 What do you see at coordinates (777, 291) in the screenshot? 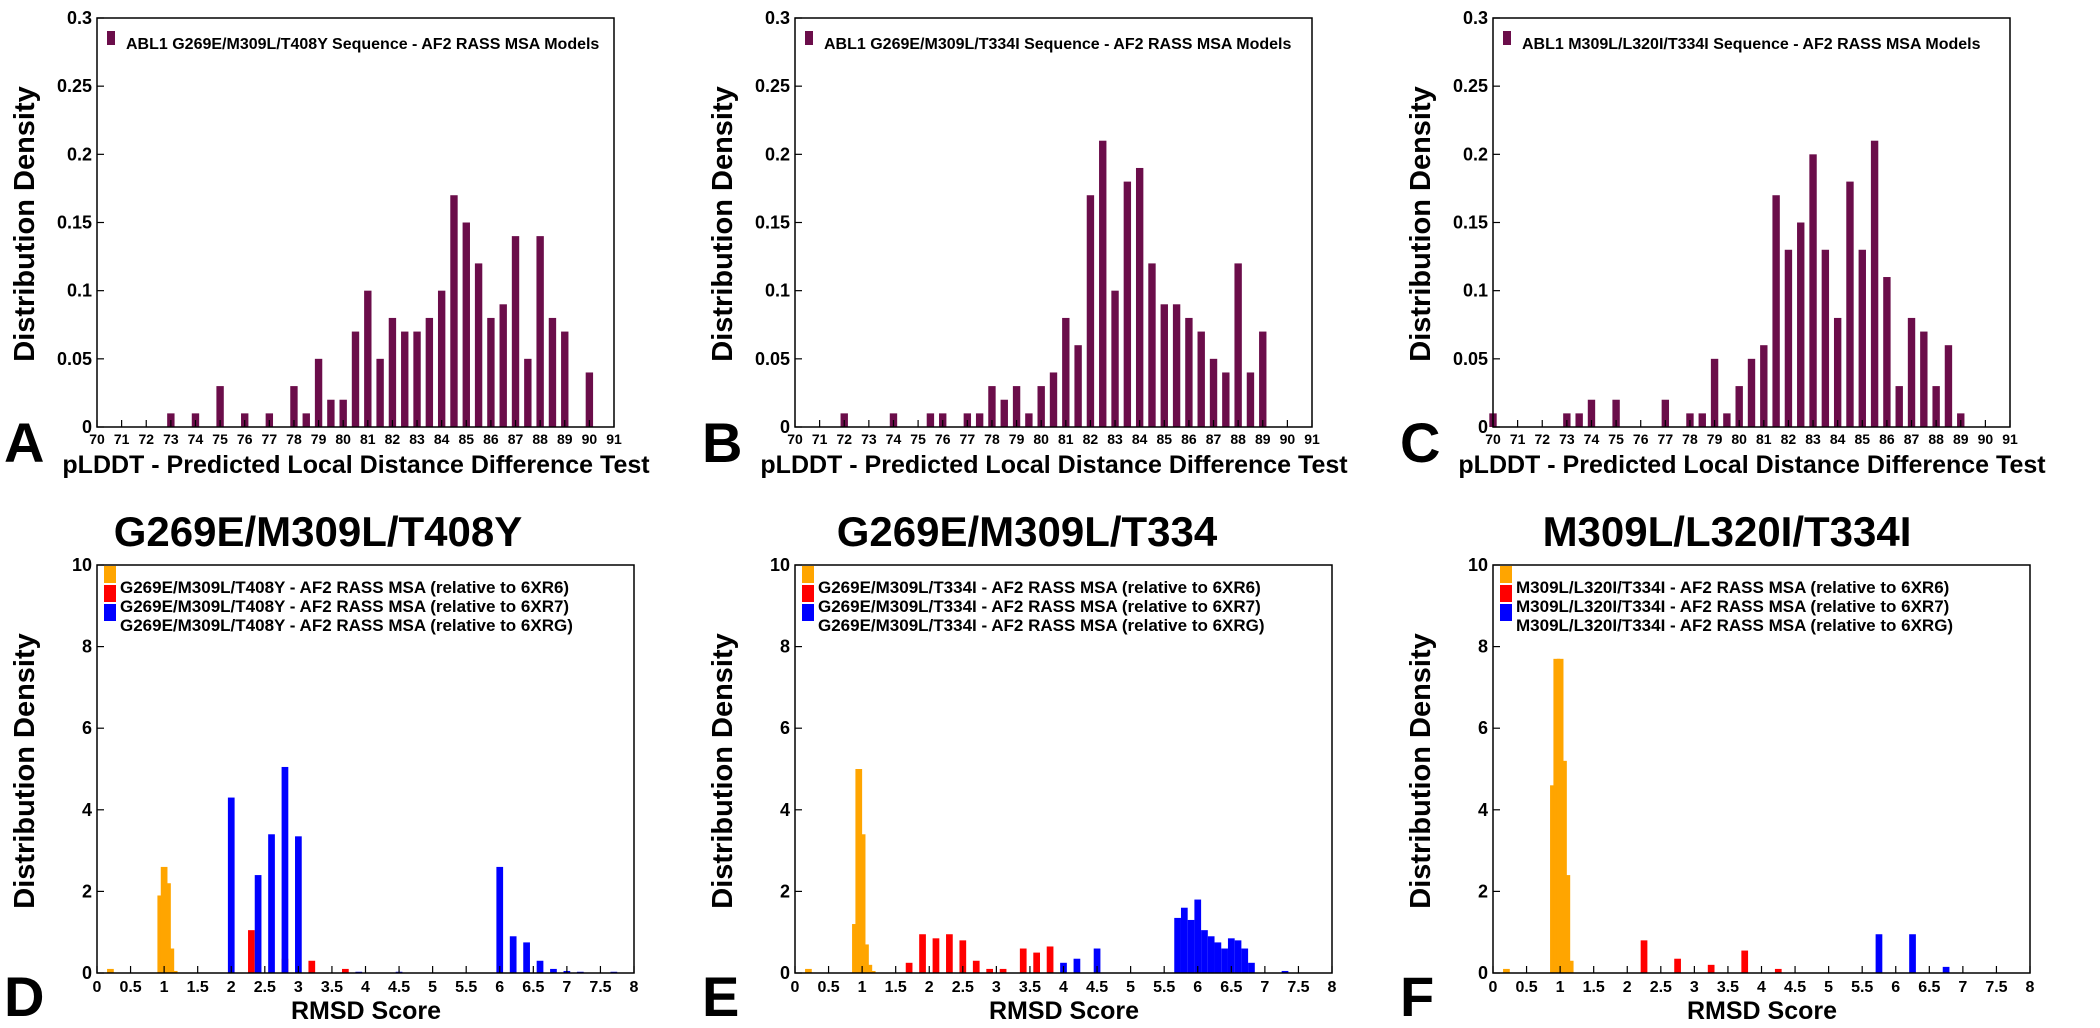
I see `y-tick-label: 0.1` at bounding box center [777, 291].